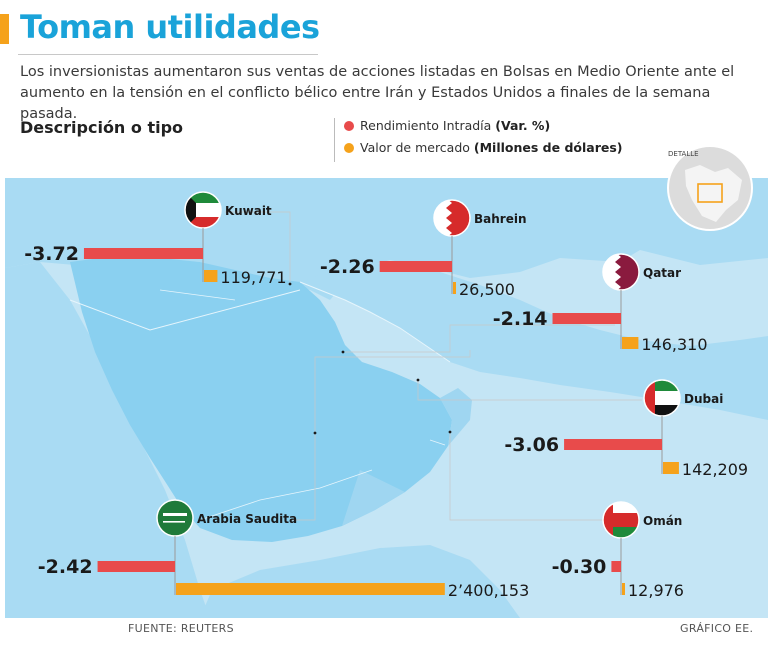 The height and width of the screenshot is (655, 768). I want to click on country-label: Arabia Saudita, so click(247, 519).